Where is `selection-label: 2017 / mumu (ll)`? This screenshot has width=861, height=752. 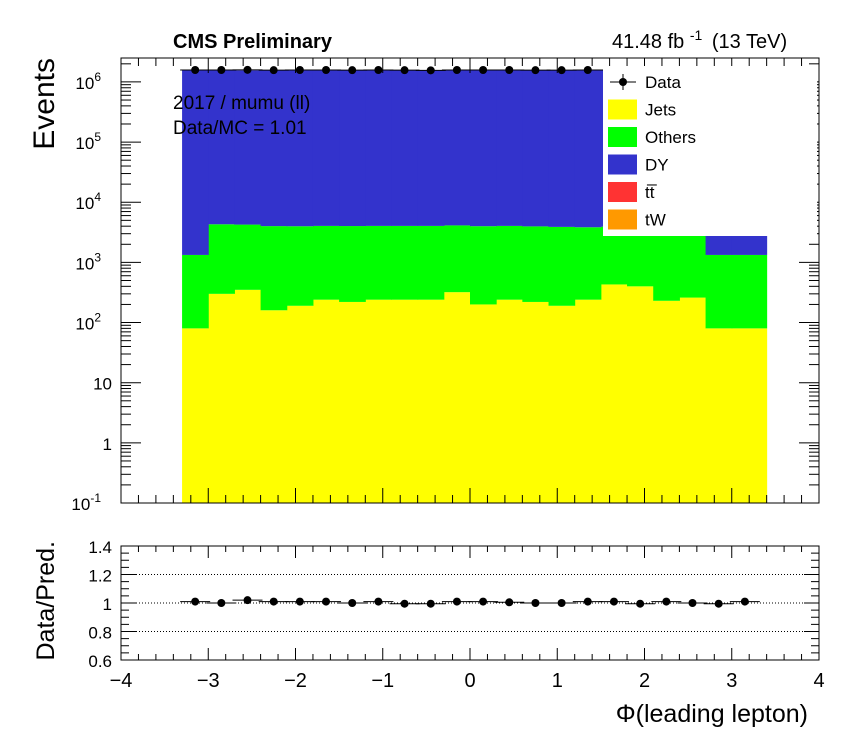 selection-label: 2017 / mumu (ll) is located at coordinates (241, 103).